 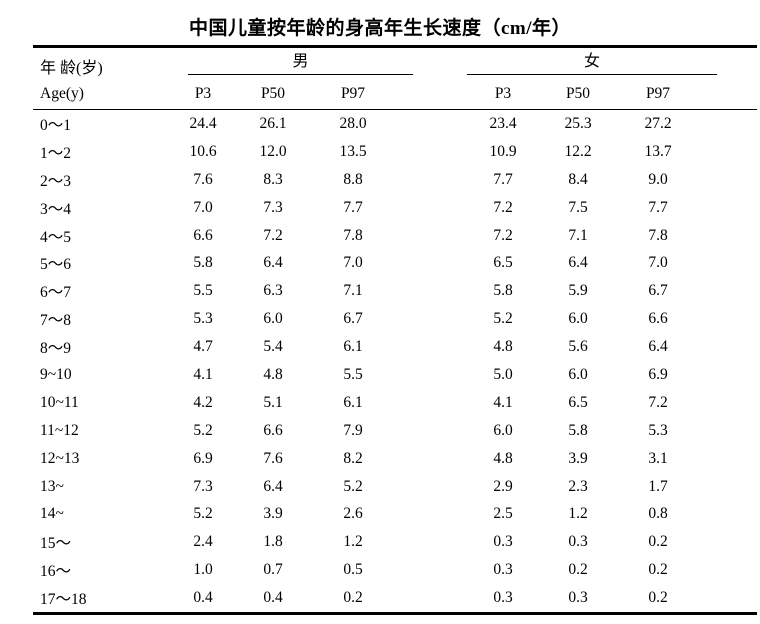 What do you see at coordinates (203, 598) in the screenshot?
I see `value-cell: 0.4` at bounding box center [203, 598].